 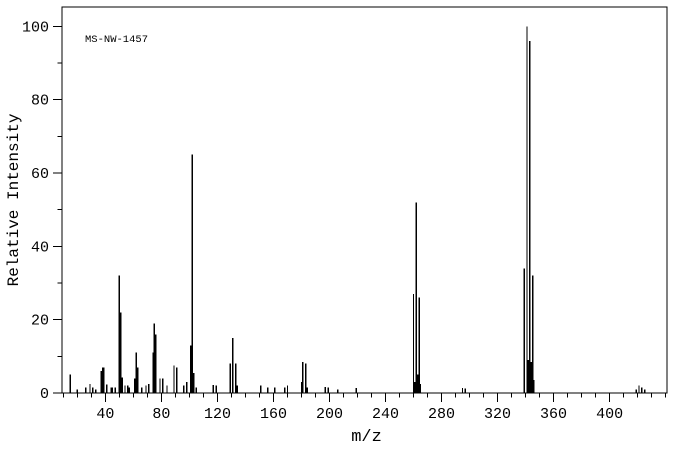 I want to click on y-axis-label: Relative Intensity, so click(x=14, y=199).